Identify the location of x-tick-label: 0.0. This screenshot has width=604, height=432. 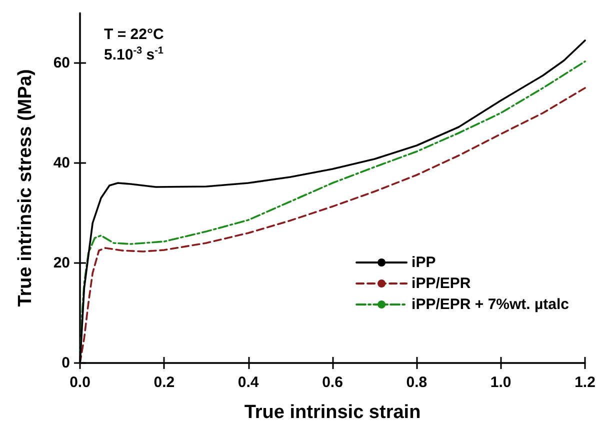
(80, 382).